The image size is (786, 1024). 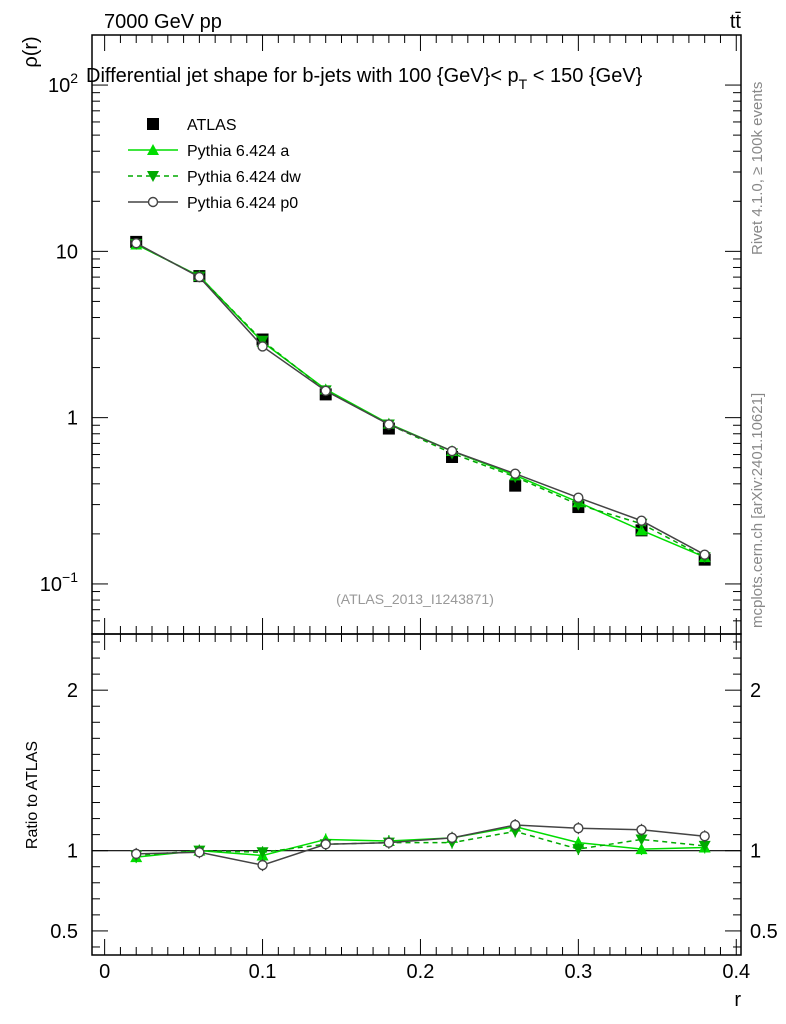 What do you see at coordinates (523, 84) in the screenshot?
I see `title-subscript: T` at bounding box center [523, 84].